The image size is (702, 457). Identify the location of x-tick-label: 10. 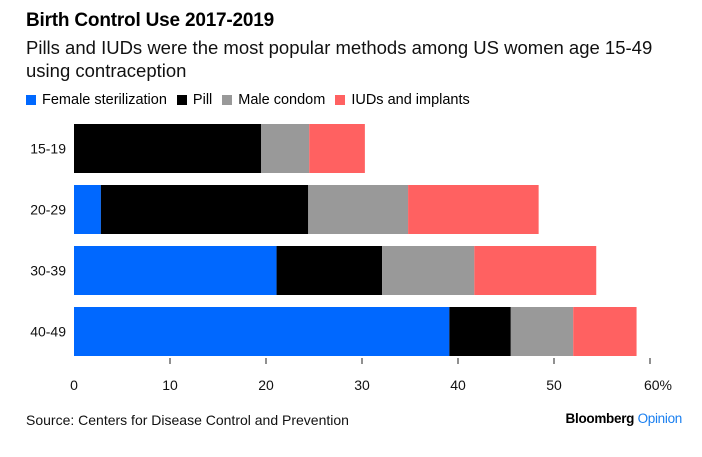
(170, 385).